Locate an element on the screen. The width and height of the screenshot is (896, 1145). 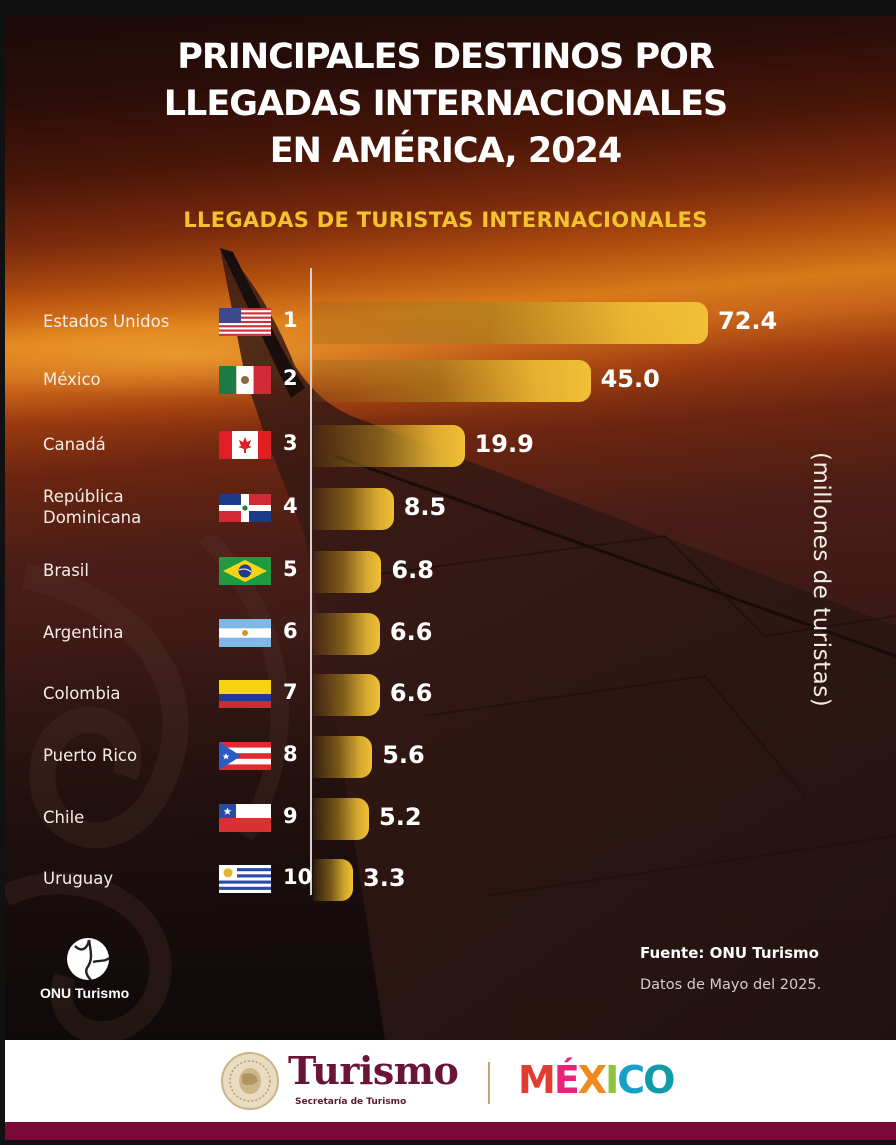
bar-row: Chile 9 5.2 is located at coordinates (445, 819).